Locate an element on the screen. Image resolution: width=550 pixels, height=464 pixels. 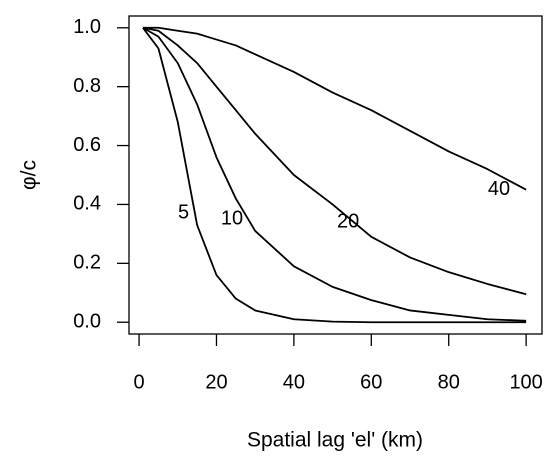
x-tick-label: 100 is located at coordinates (525, 382).